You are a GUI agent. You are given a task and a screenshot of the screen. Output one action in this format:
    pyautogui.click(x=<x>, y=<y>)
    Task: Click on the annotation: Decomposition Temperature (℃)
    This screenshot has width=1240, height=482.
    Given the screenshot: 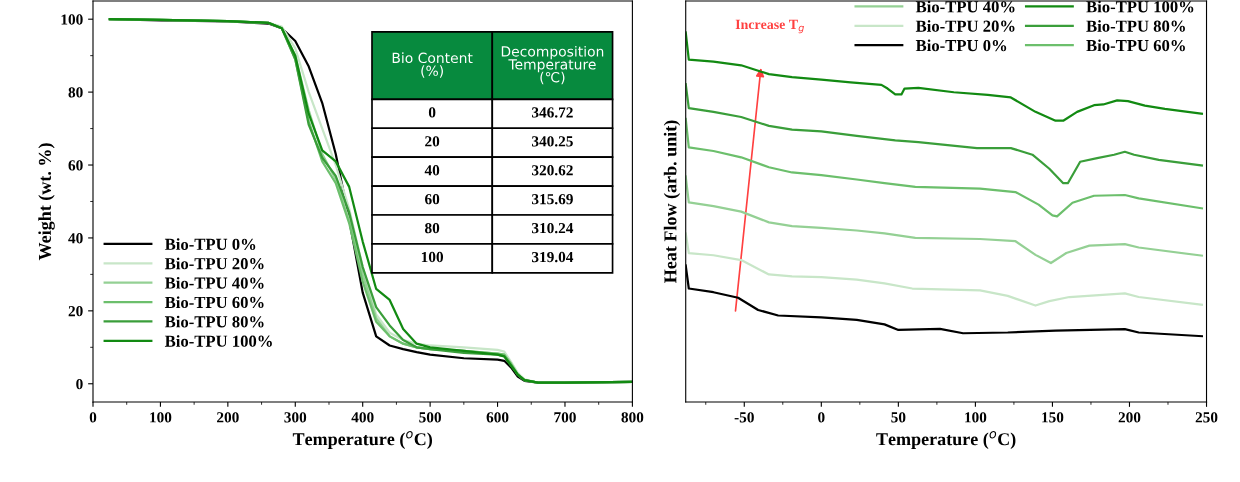 What is the action you would take?
    pyautogui.click(x=552, y=65)
    